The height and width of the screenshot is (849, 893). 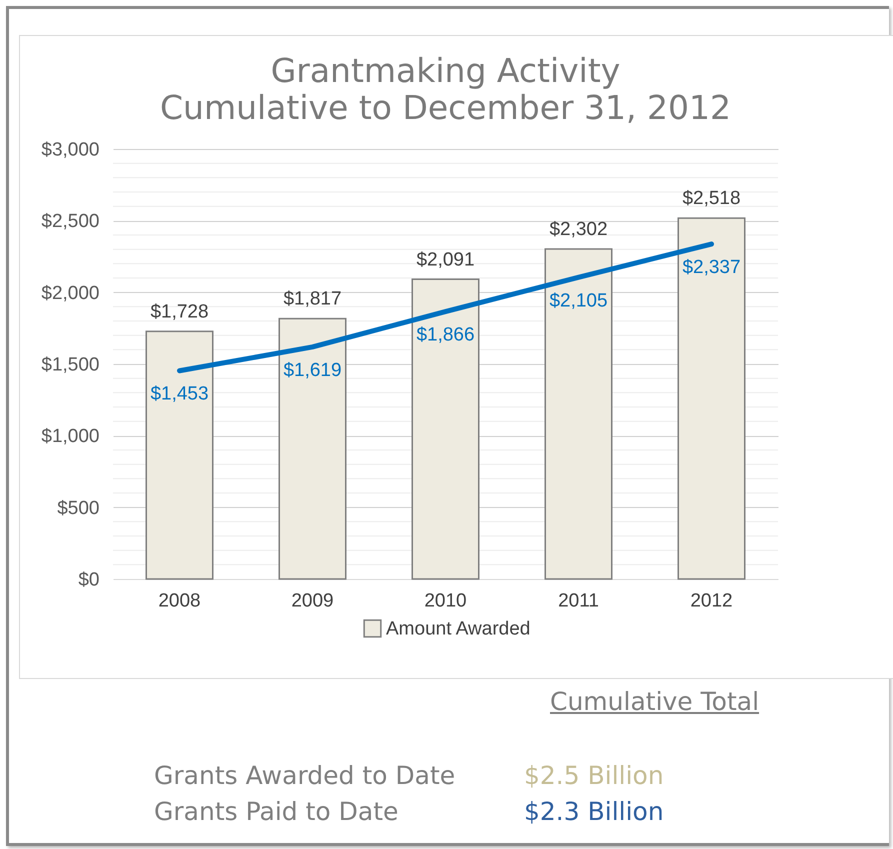 I want to click on data-label: $1,866, so click(x=445, y=335).